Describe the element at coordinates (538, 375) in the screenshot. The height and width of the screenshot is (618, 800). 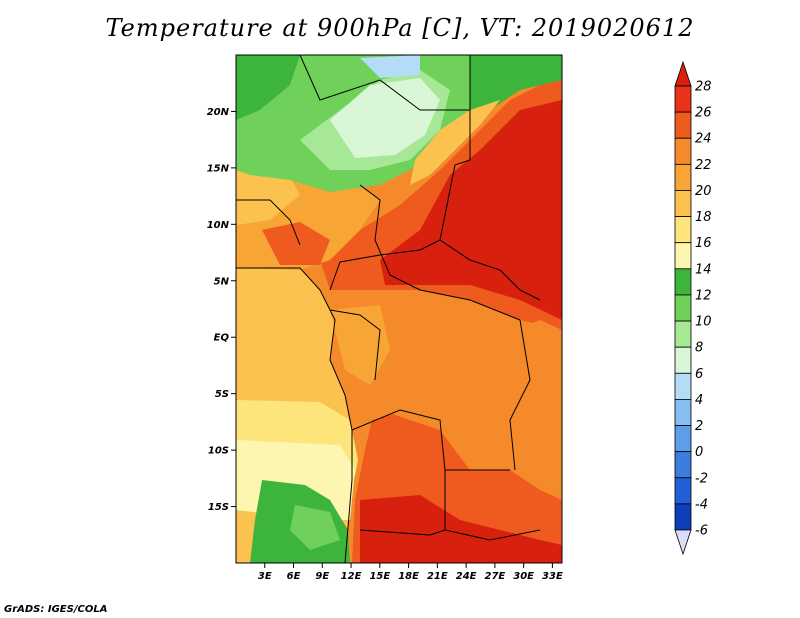
I see `field-east` at that location.